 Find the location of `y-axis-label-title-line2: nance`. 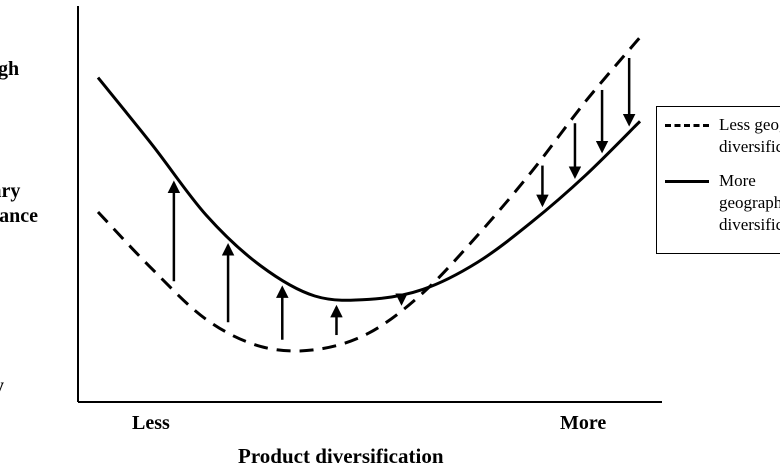

y-axis-label-title-line2: nance is located at coordinates (19, 216).